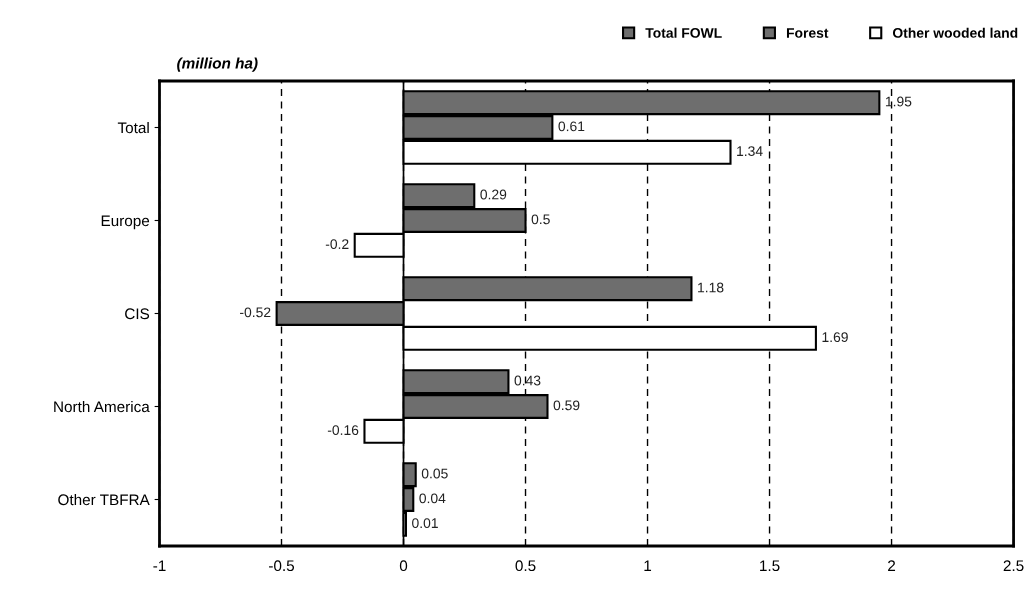 Image resolution: width=1029 pixels, height=600 pixels. I want to click on y-tick-label: Europe, so click(125, 222).